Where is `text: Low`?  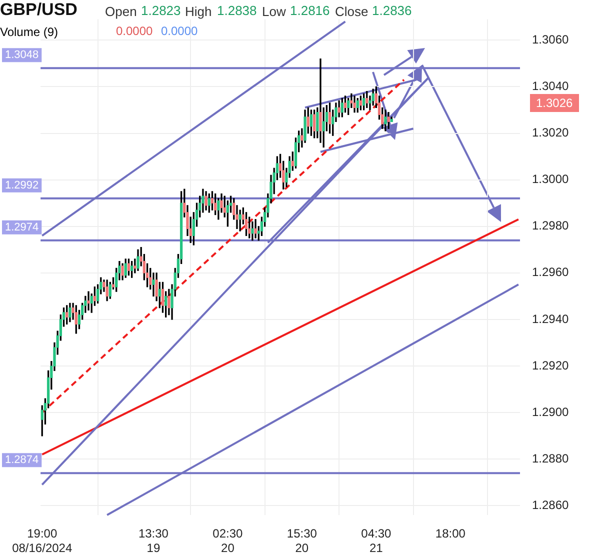
text: Low is located at coordinates (274, 11).